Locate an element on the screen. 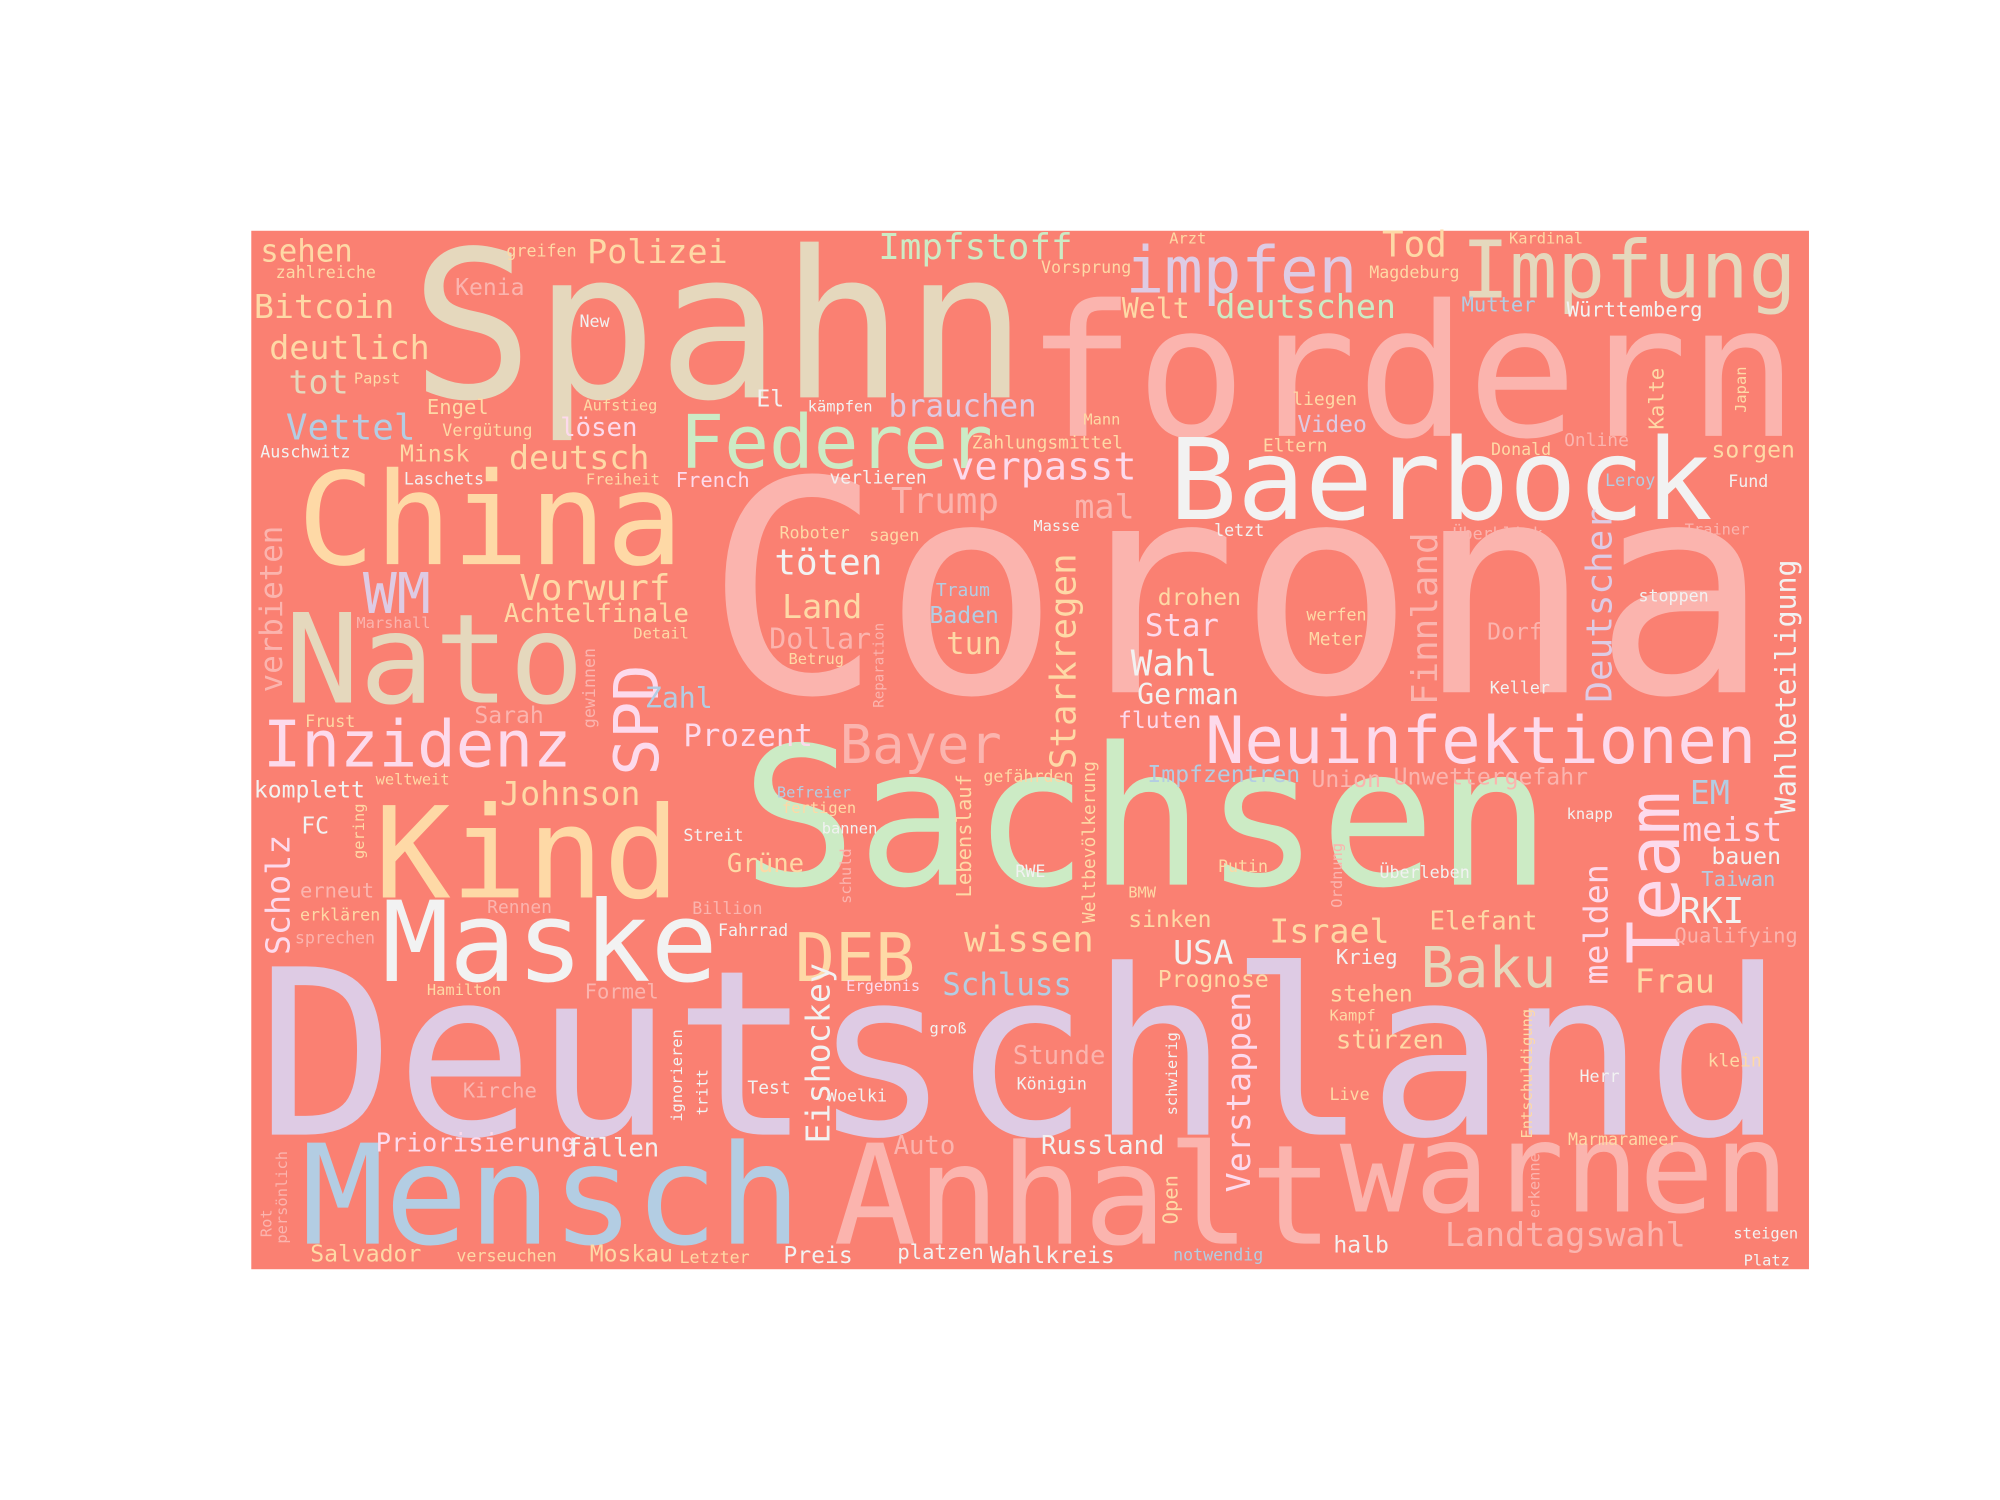 The image size is (2000, 1500). cloud-word: greifen is located at coordinates (541, 250).